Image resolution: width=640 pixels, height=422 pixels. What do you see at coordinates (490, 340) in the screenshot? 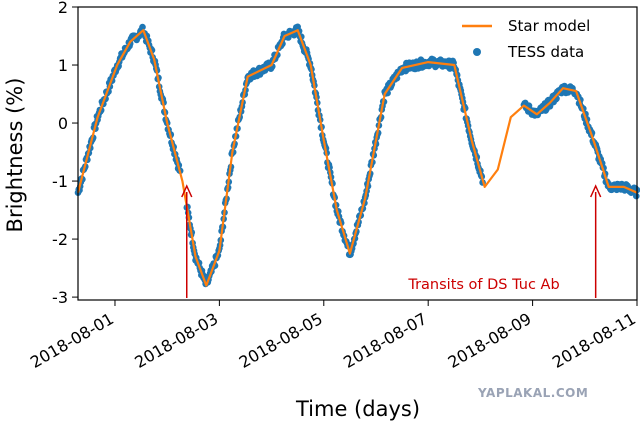
I see `x-tick-label: 2018-08-09` at bounding box center [490, 340].